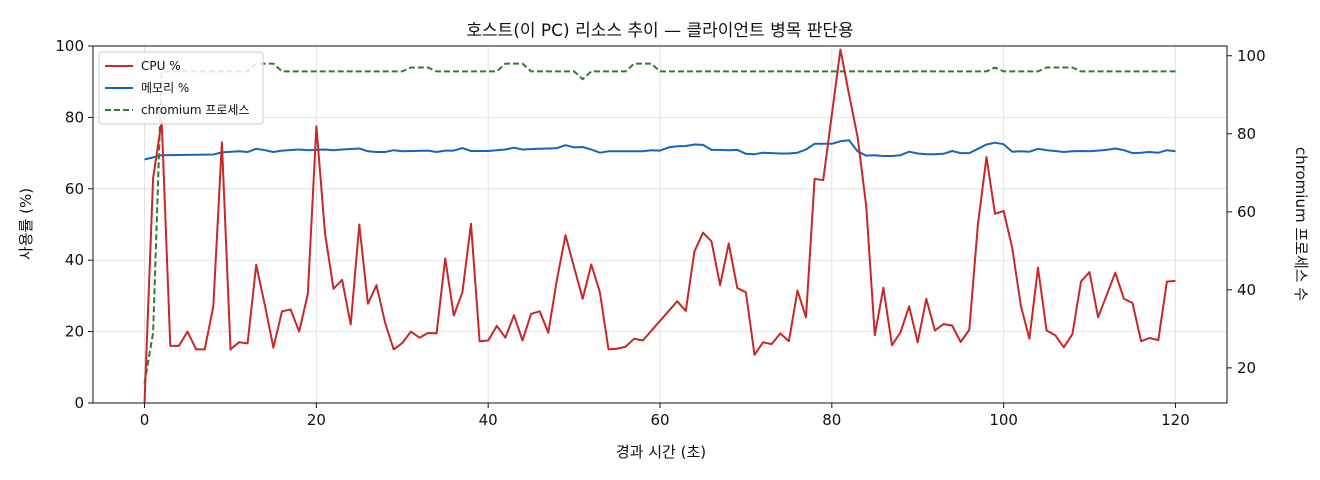 The height and width of the screenshot is (480, 1320). What do you see at coordinates (1246, 134) in the screenshot?
I see `y-tick-label-right: 80` at bounding box center [1246, 134].